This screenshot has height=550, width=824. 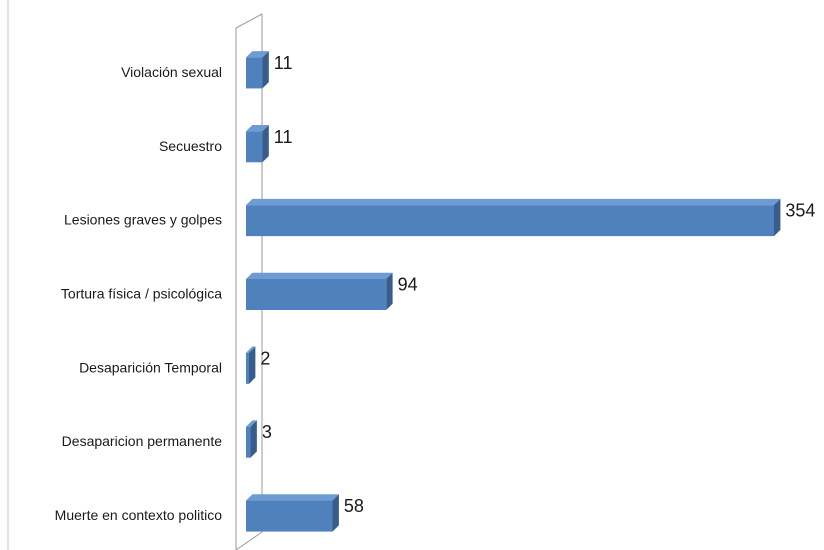 What do you see at coordinates (141, 294) in the screenshot?
I see `category-label: Tortura física / psicológica` at bounding box center [141, 294].